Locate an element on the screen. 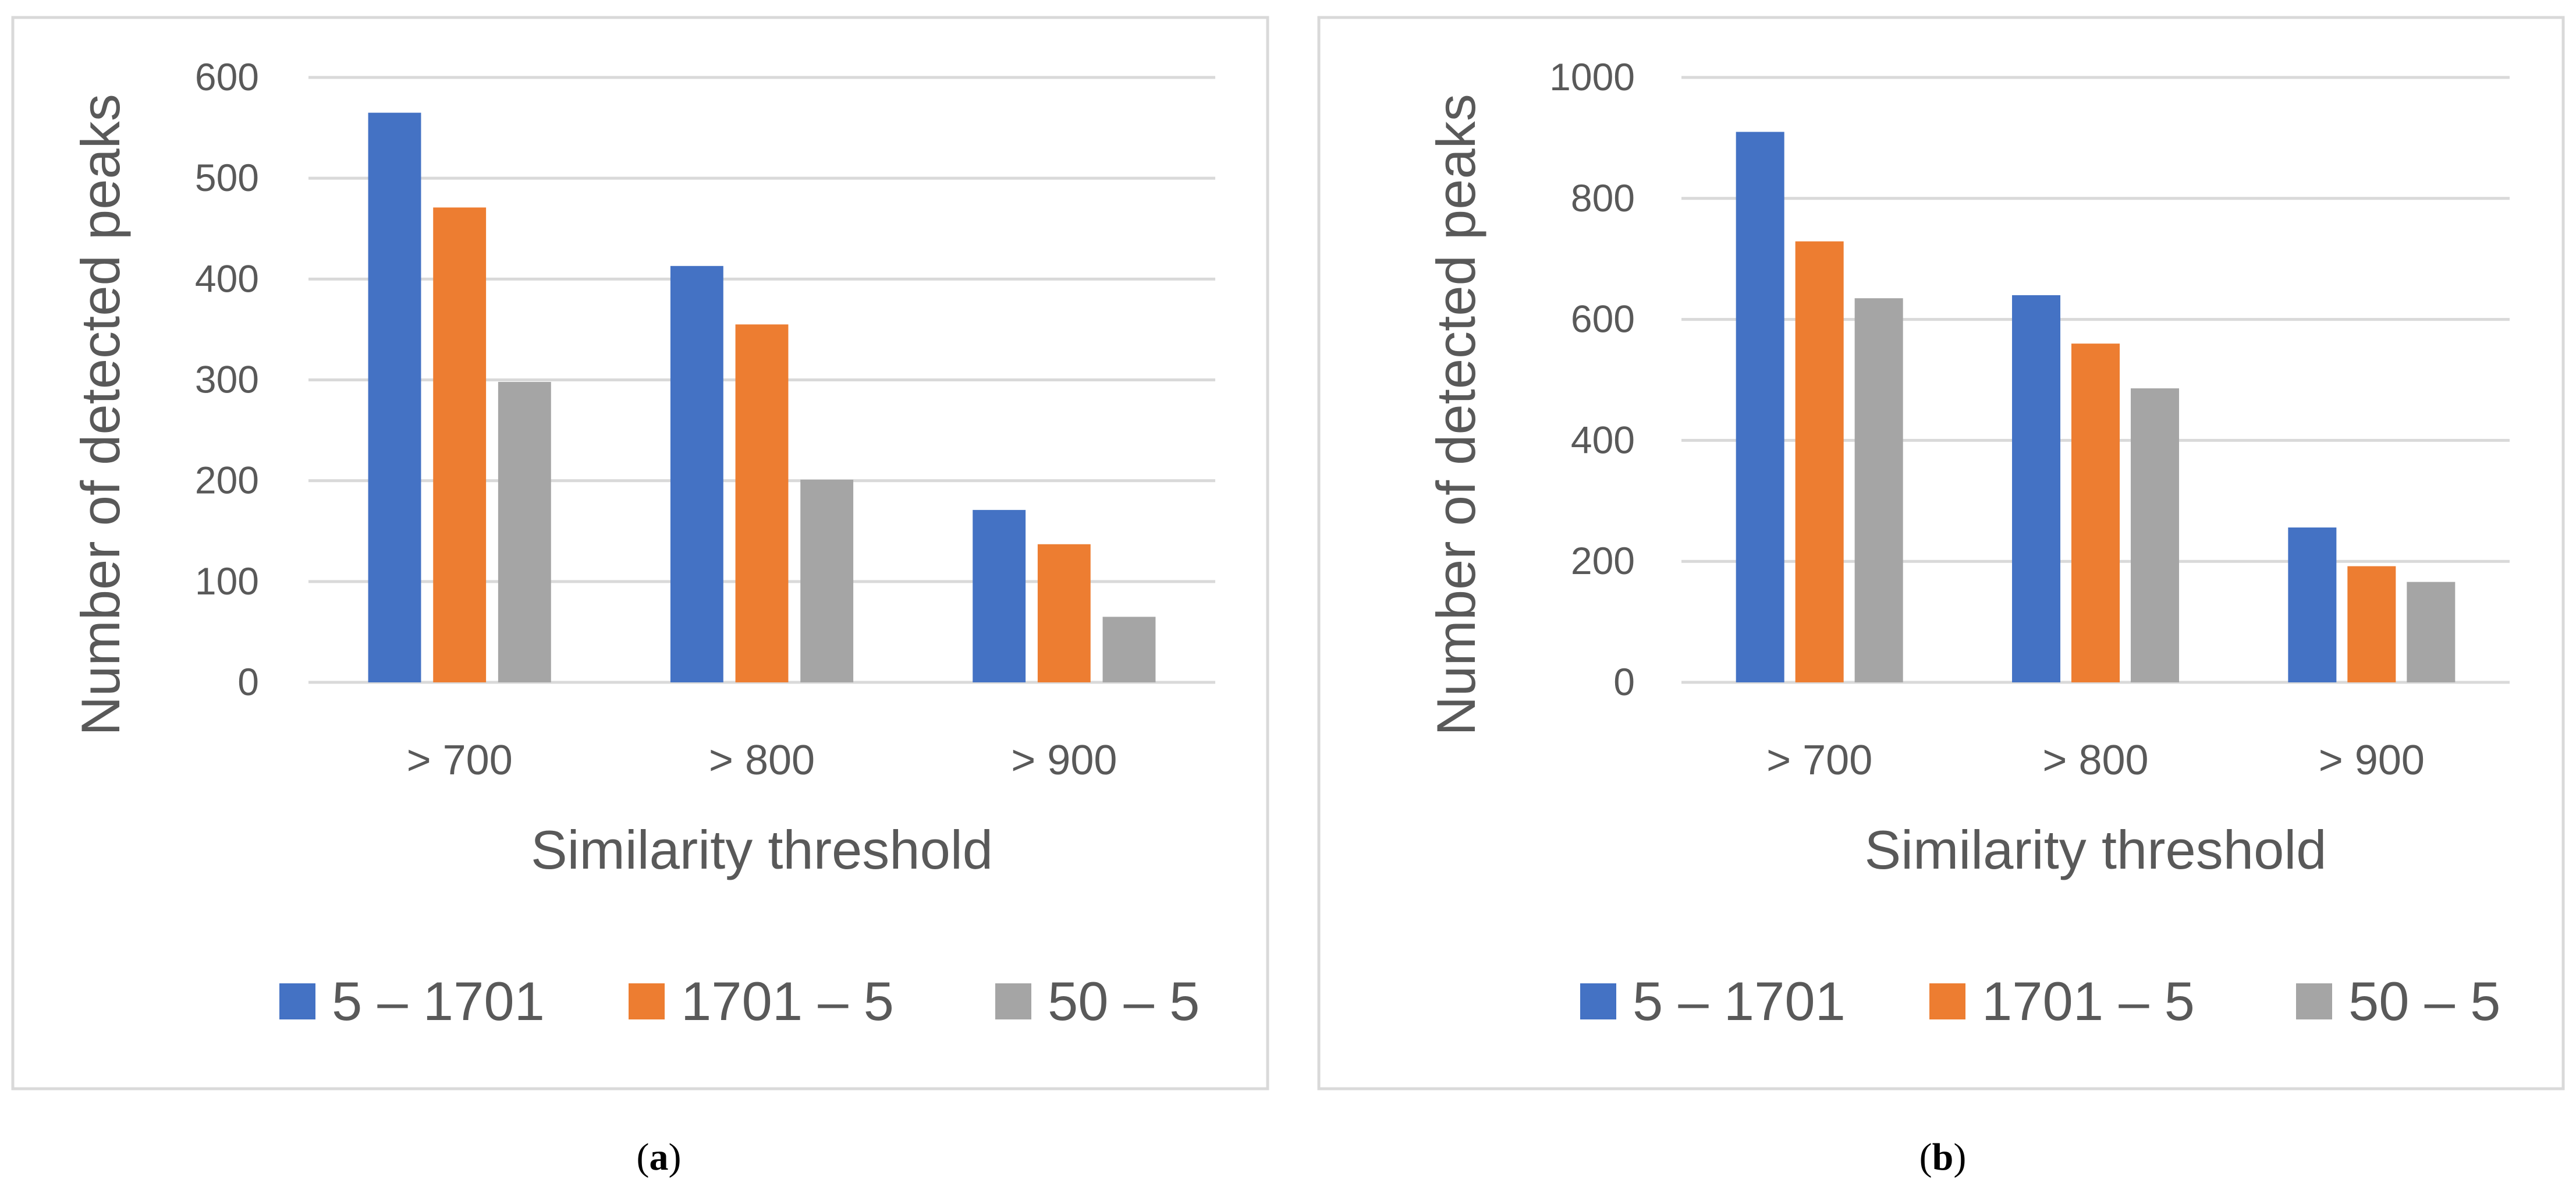 The image size is (2576, 1204). y-tick-label: 300 is located at coordinates (227, 379).